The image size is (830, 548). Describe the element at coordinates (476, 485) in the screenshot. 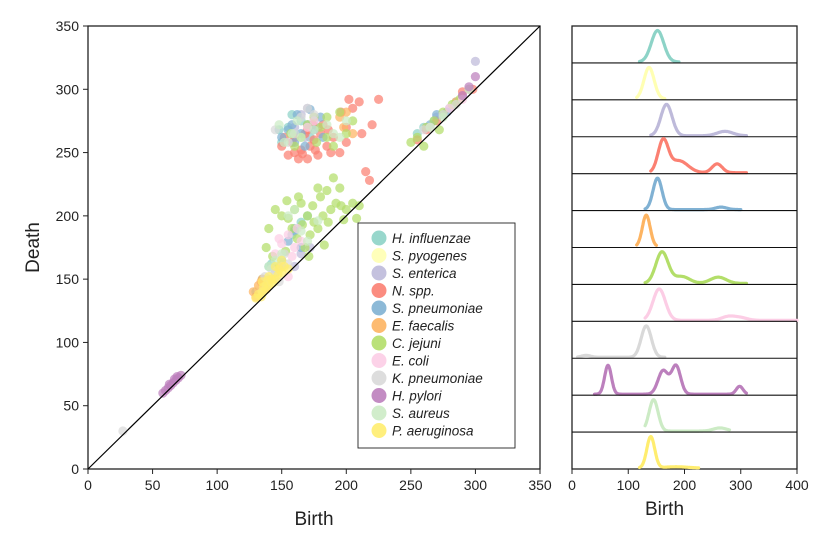

I see `x-tick-label: 300` at that location.